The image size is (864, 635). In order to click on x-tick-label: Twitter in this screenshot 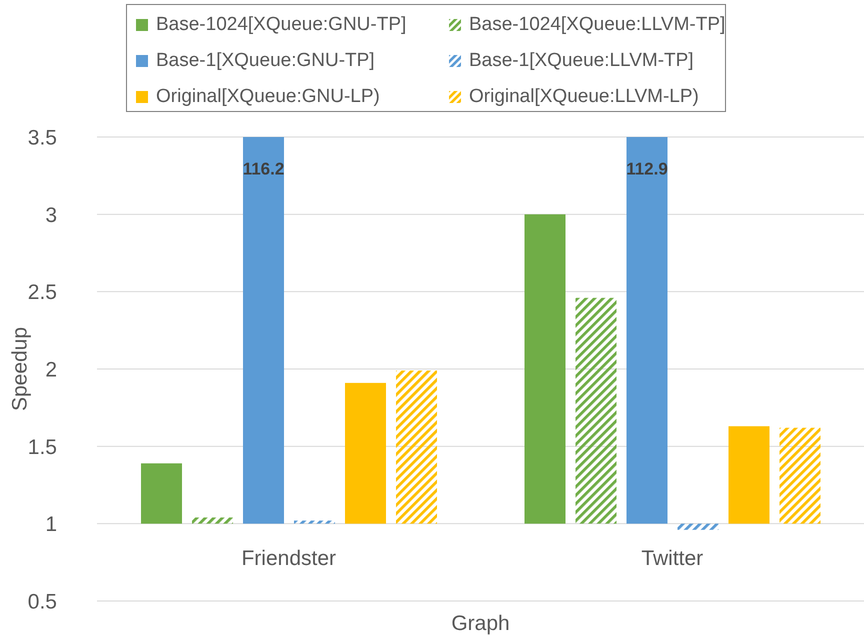, I will do `click(672, 558)`.